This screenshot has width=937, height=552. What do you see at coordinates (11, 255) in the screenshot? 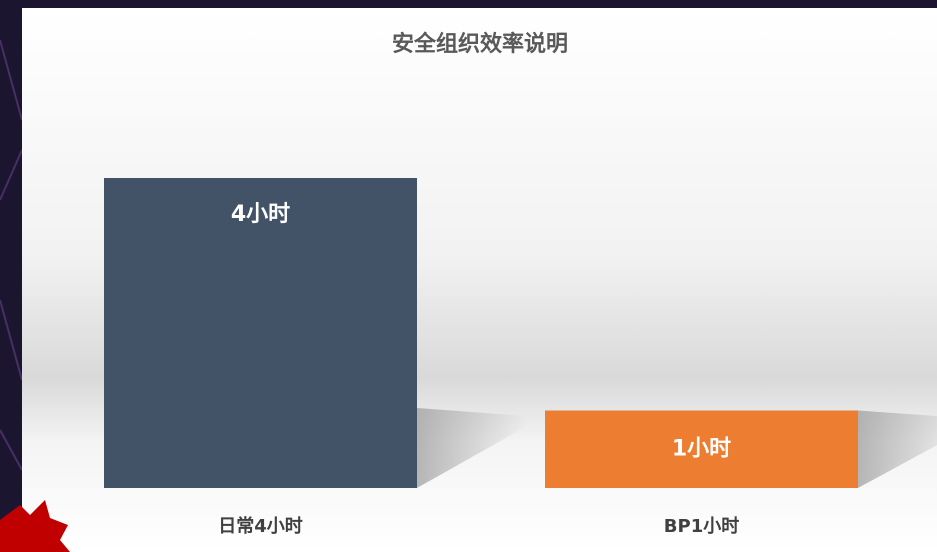
I see `background-lines` at bounding box center [11, 255].